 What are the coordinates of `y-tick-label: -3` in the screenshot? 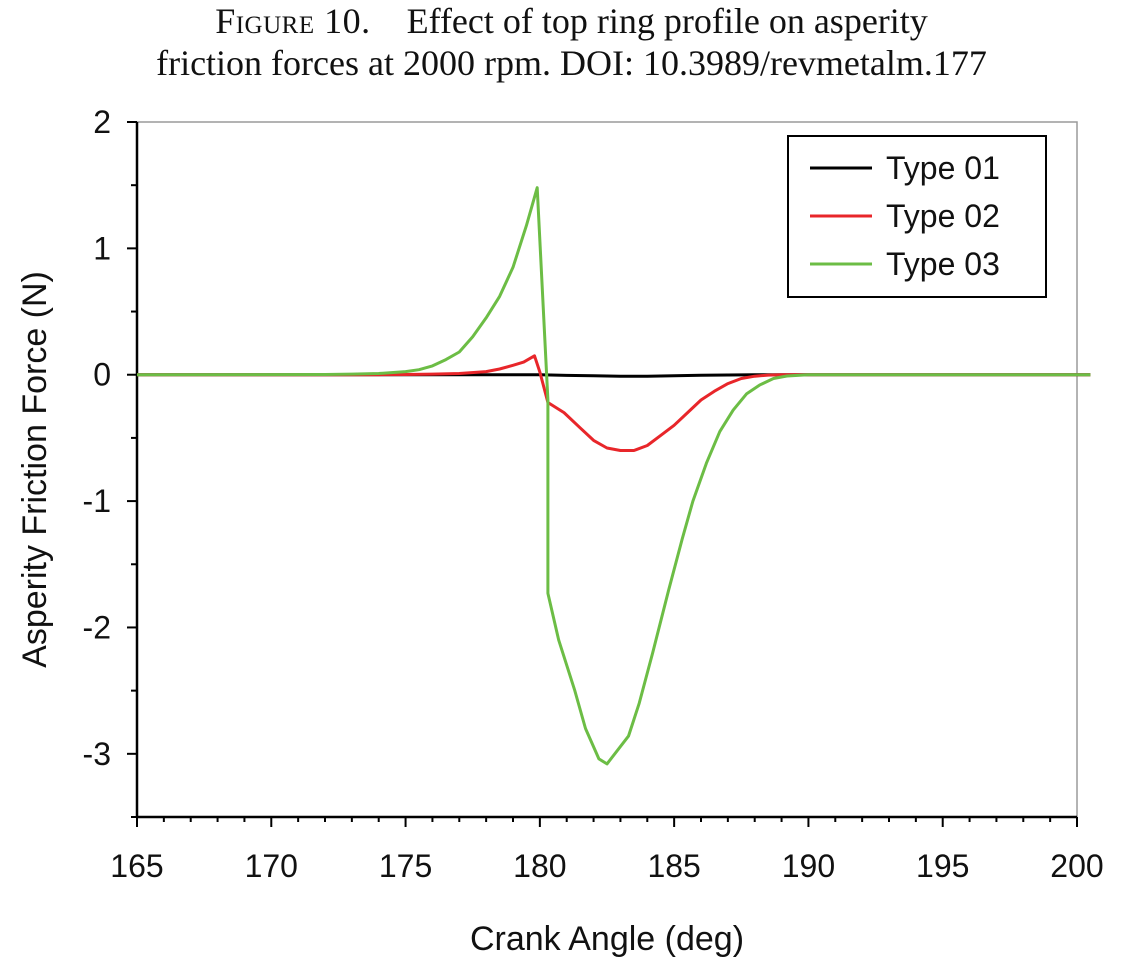 It's located at (97, 754).